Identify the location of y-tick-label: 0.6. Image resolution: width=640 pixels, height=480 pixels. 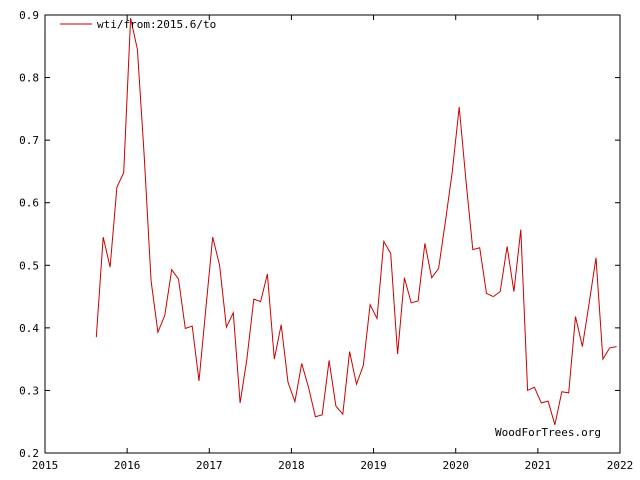
(29, 203).